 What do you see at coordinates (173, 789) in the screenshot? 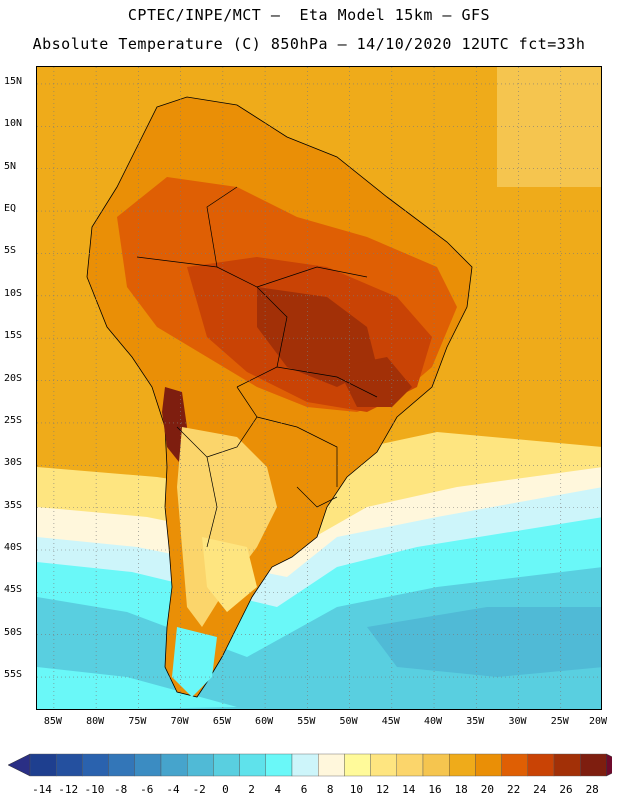
I see `colorbar-tick-label: -4` at bounding box center [173, 789].